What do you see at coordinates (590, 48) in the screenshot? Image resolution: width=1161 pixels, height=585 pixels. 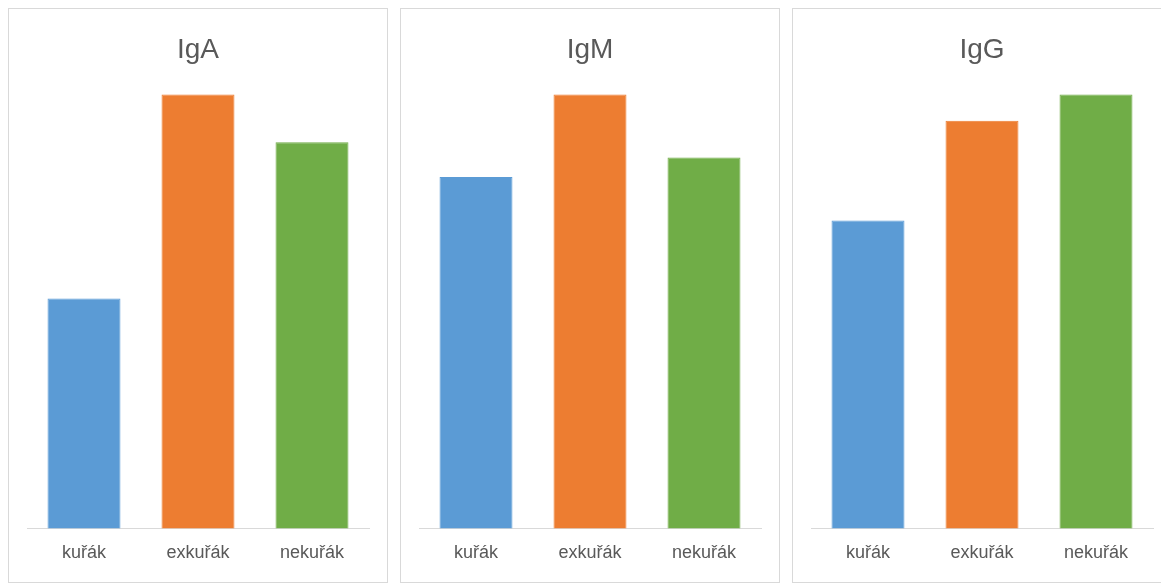 I see `chart-title: IgM` at bounding box center [590, 48].